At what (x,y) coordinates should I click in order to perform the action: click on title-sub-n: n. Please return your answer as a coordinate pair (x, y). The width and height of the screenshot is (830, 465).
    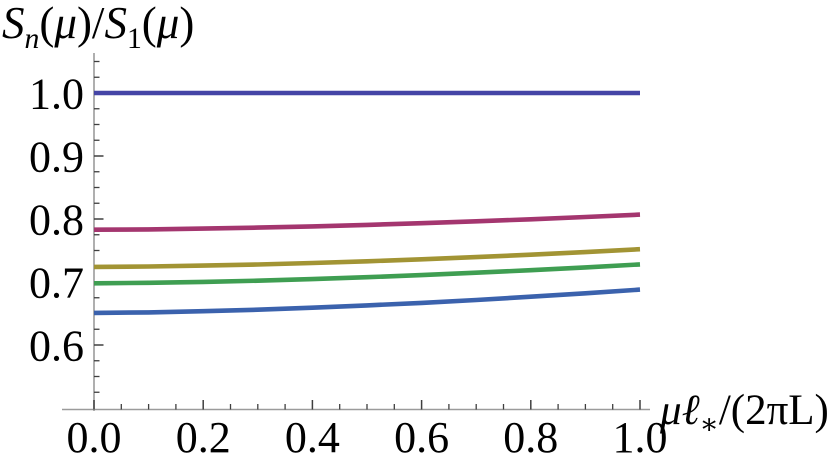
    Looking at the image, I should click on (32, 39).